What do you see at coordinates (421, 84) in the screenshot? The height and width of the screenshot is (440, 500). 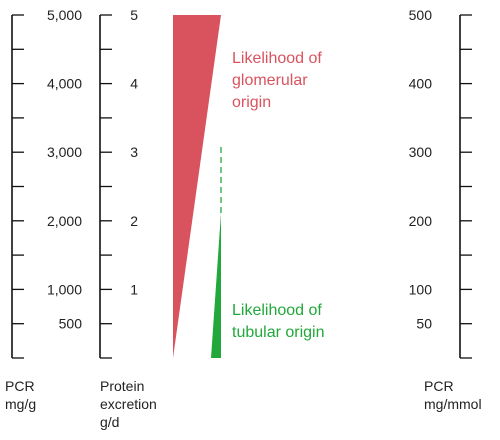 I see `tick-label: 400` at bounding box center [421, 84].